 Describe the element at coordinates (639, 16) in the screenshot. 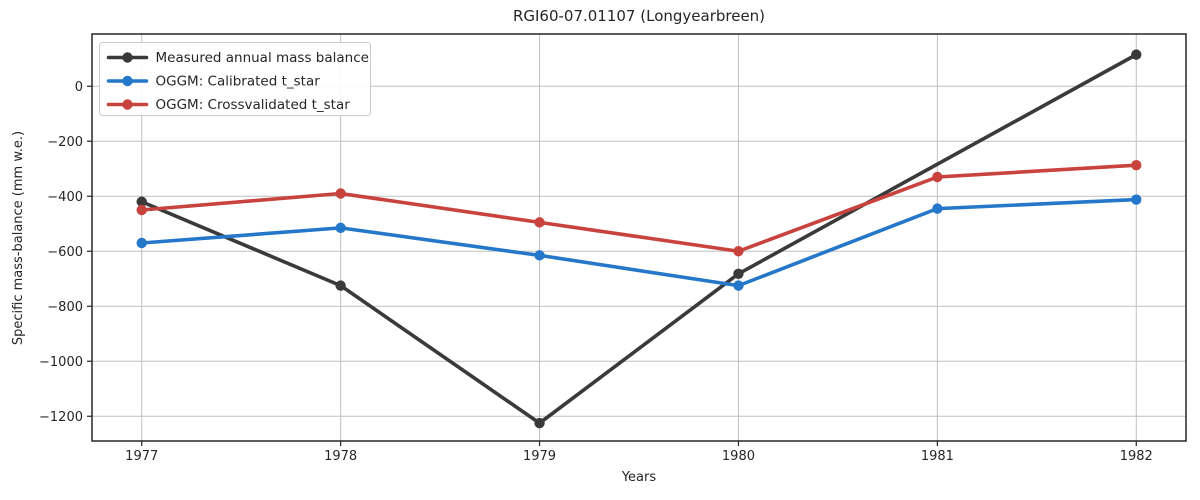

I see `chart-title: RGI60-07.01107 (Longyearbreen)` at that location.